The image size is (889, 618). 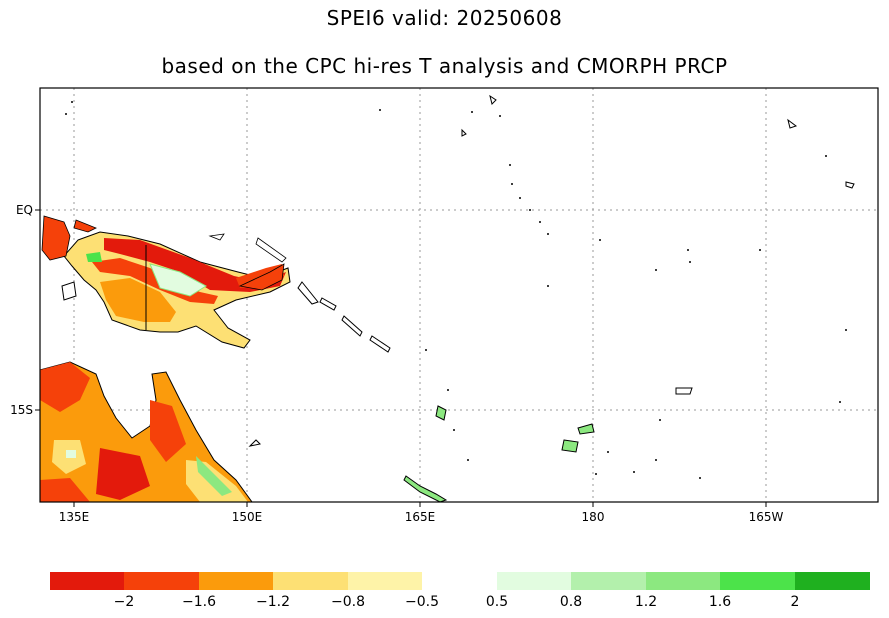 I want to click on lon-tick-180: 180, so click(x=593, y=517).